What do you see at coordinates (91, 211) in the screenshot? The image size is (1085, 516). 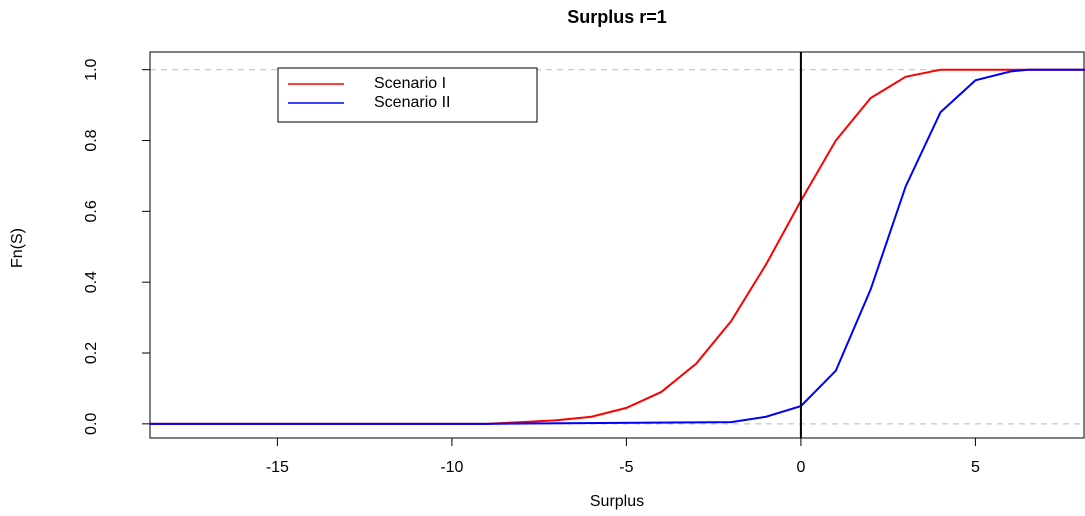 I see `y-tick-label: 0.6` at bounding box center [91, 211].